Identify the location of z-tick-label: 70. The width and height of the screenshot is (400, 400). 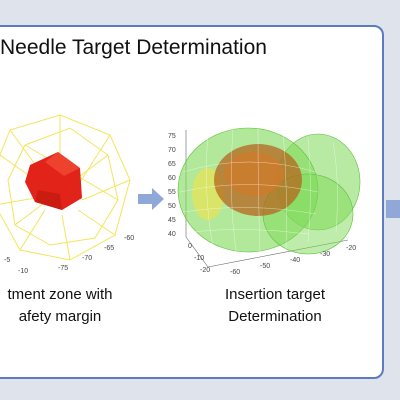
(172, 150).